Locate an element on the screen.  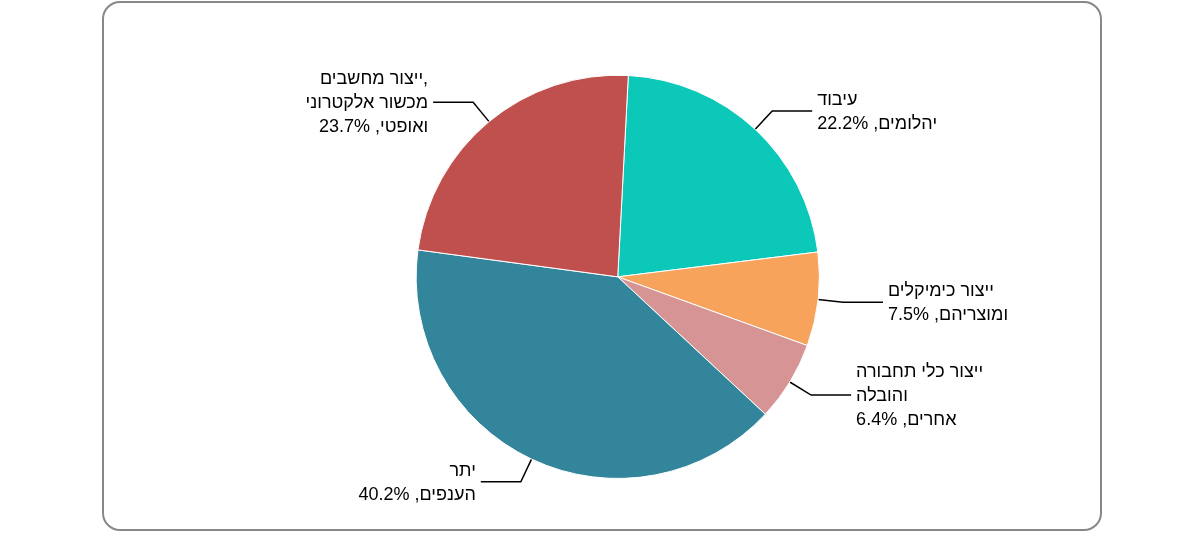
slice-label: ייצור כימיקלים ומוצריהם, 7.5% is located at coordinates (948, 302).